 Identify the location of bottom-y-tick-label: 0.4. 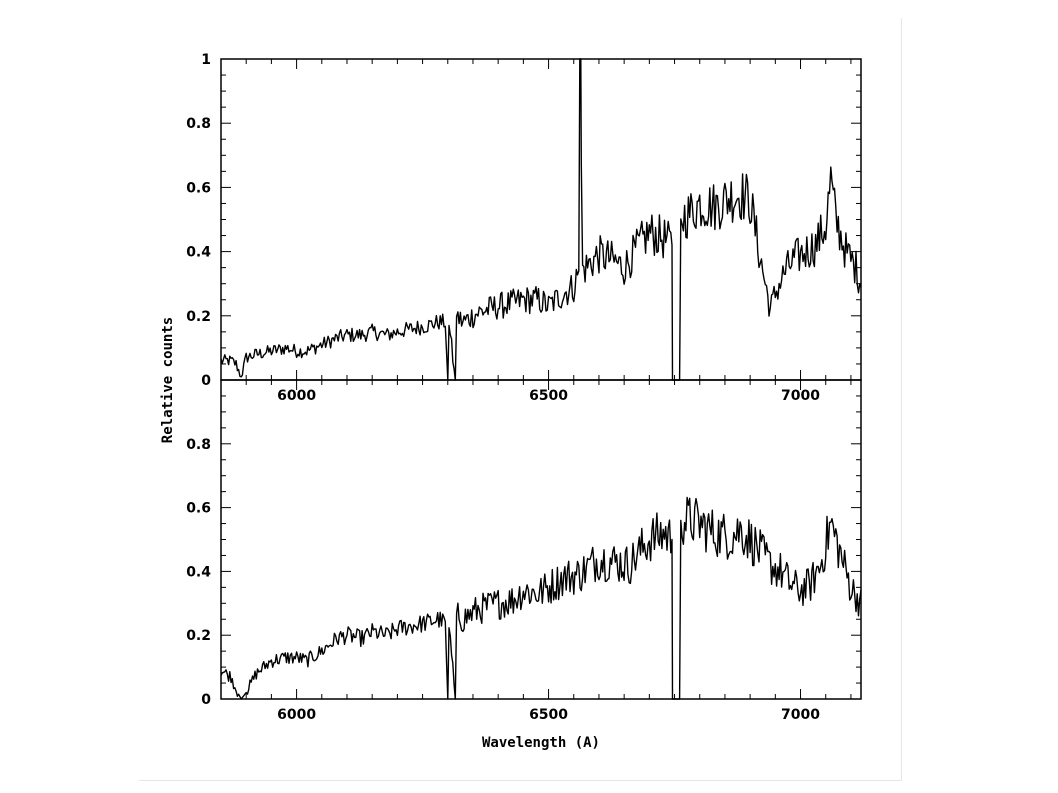
(198, 572).